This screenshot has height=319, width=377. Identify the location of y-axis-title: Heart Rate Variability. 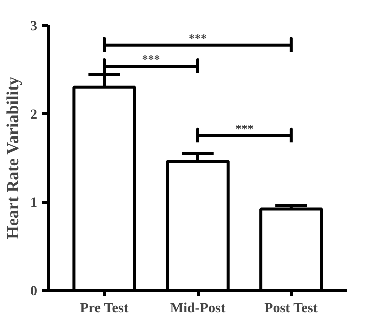
(13, 158).